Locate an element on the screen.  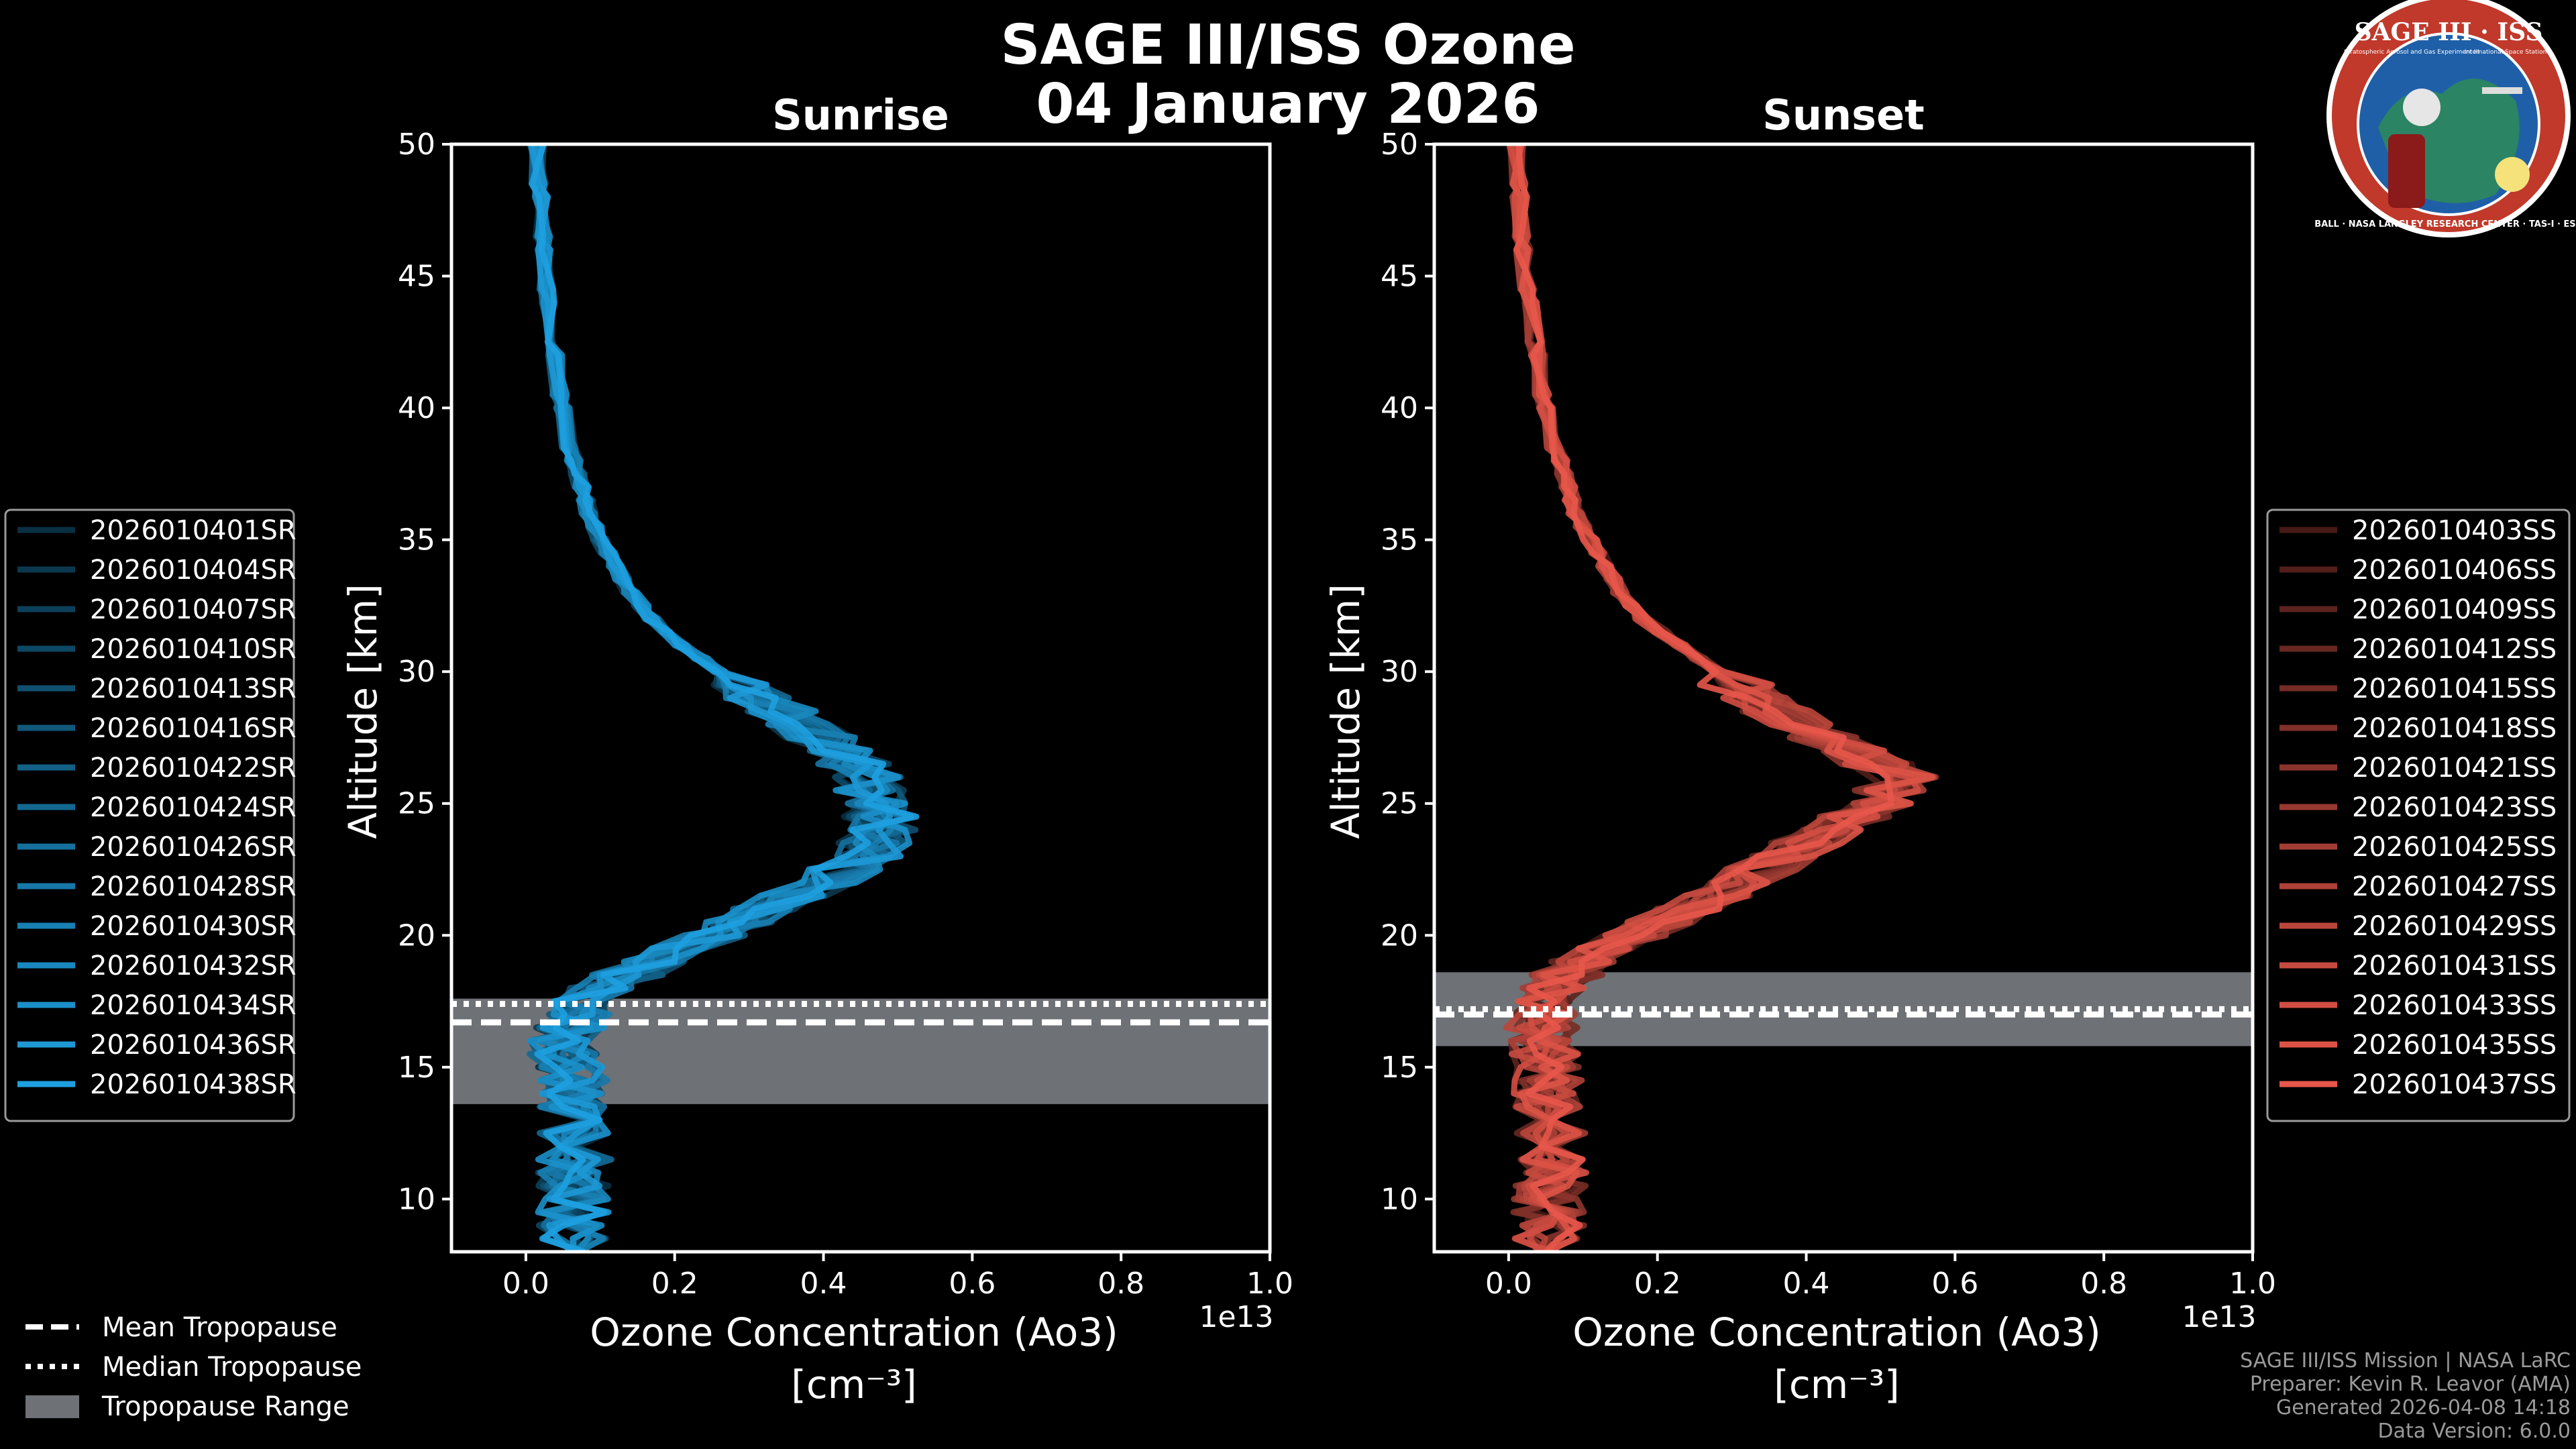
astronomer-figure-icon is located at coordinates (2406, 171).